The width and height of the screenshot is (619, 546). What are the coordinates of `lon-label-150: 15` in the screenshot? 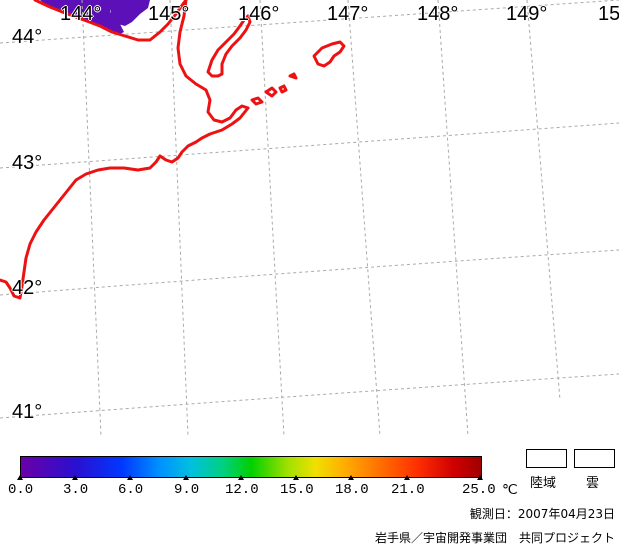 It's located at (608, 14).